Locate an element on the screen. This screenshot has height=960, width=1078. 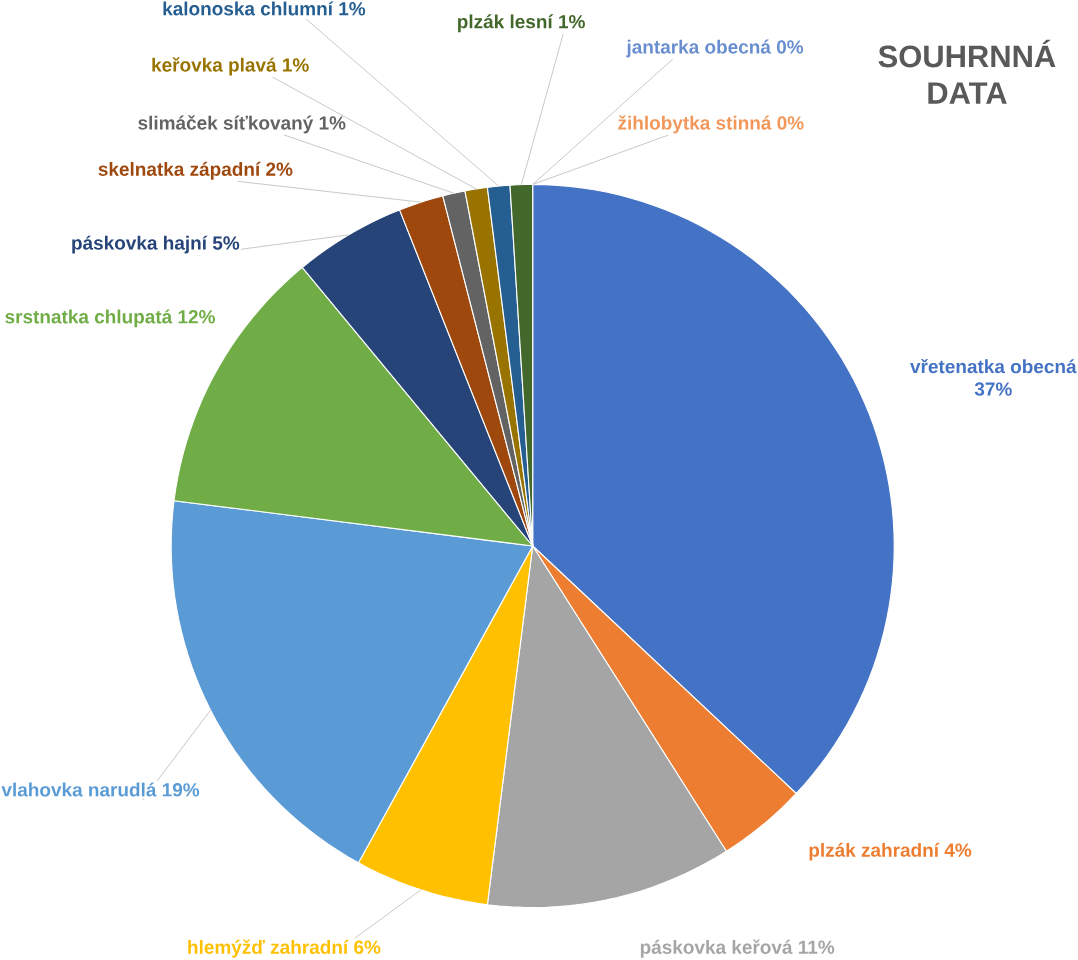
data-label: 5% is located at coordinates (226, 243).